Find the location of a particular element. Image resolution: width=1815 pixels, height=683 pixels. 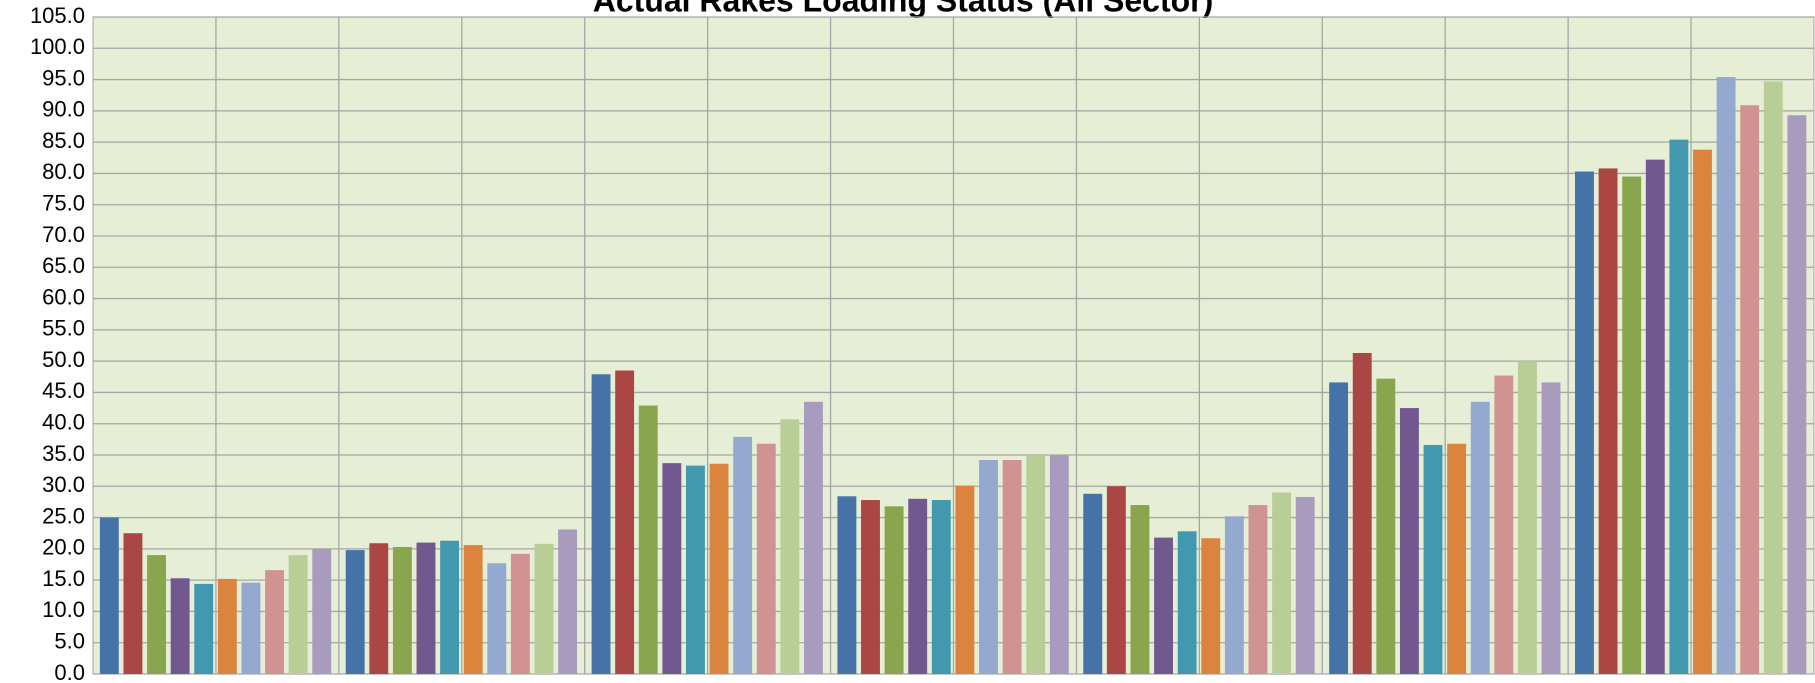

y-tick-label: 105.0 is located at coordinates (57, 15).